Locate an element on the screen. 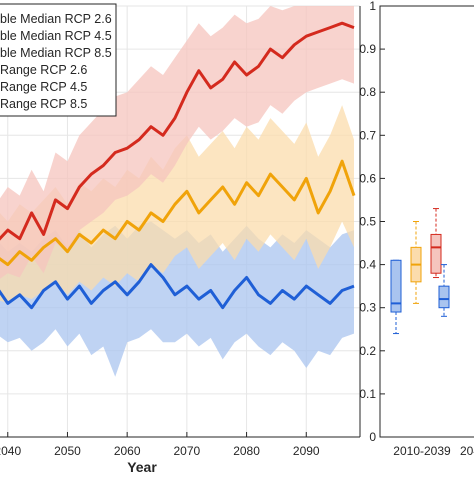  legend-entry: ble Median RCP 4.5 is located at coordinates (56, 36).